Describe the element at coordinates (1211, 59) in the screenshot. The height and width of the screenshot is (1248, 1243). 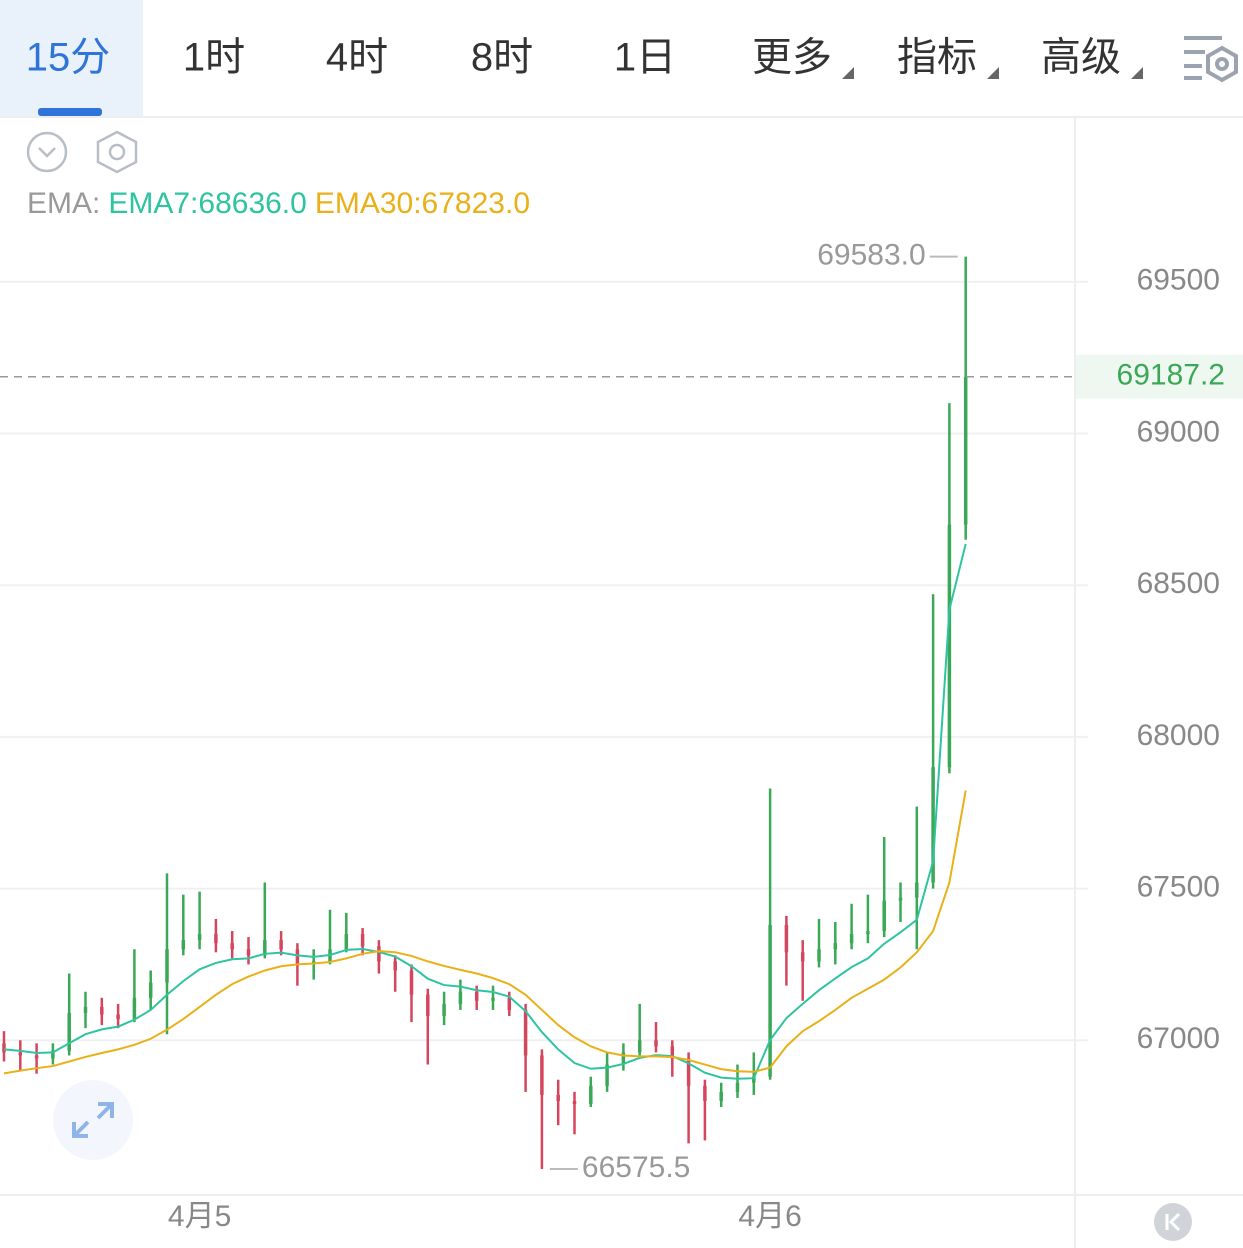
I see `settings-icon` at that location.